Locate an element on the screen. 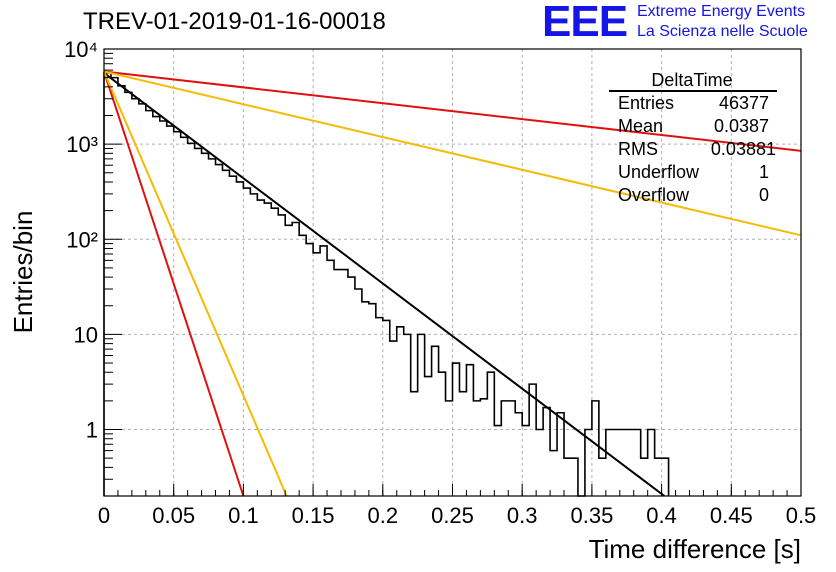 Image resolution: width=836 pixels, height=572 pixels. stats-value-underflow: 1 is located at coordinates (764, 172).